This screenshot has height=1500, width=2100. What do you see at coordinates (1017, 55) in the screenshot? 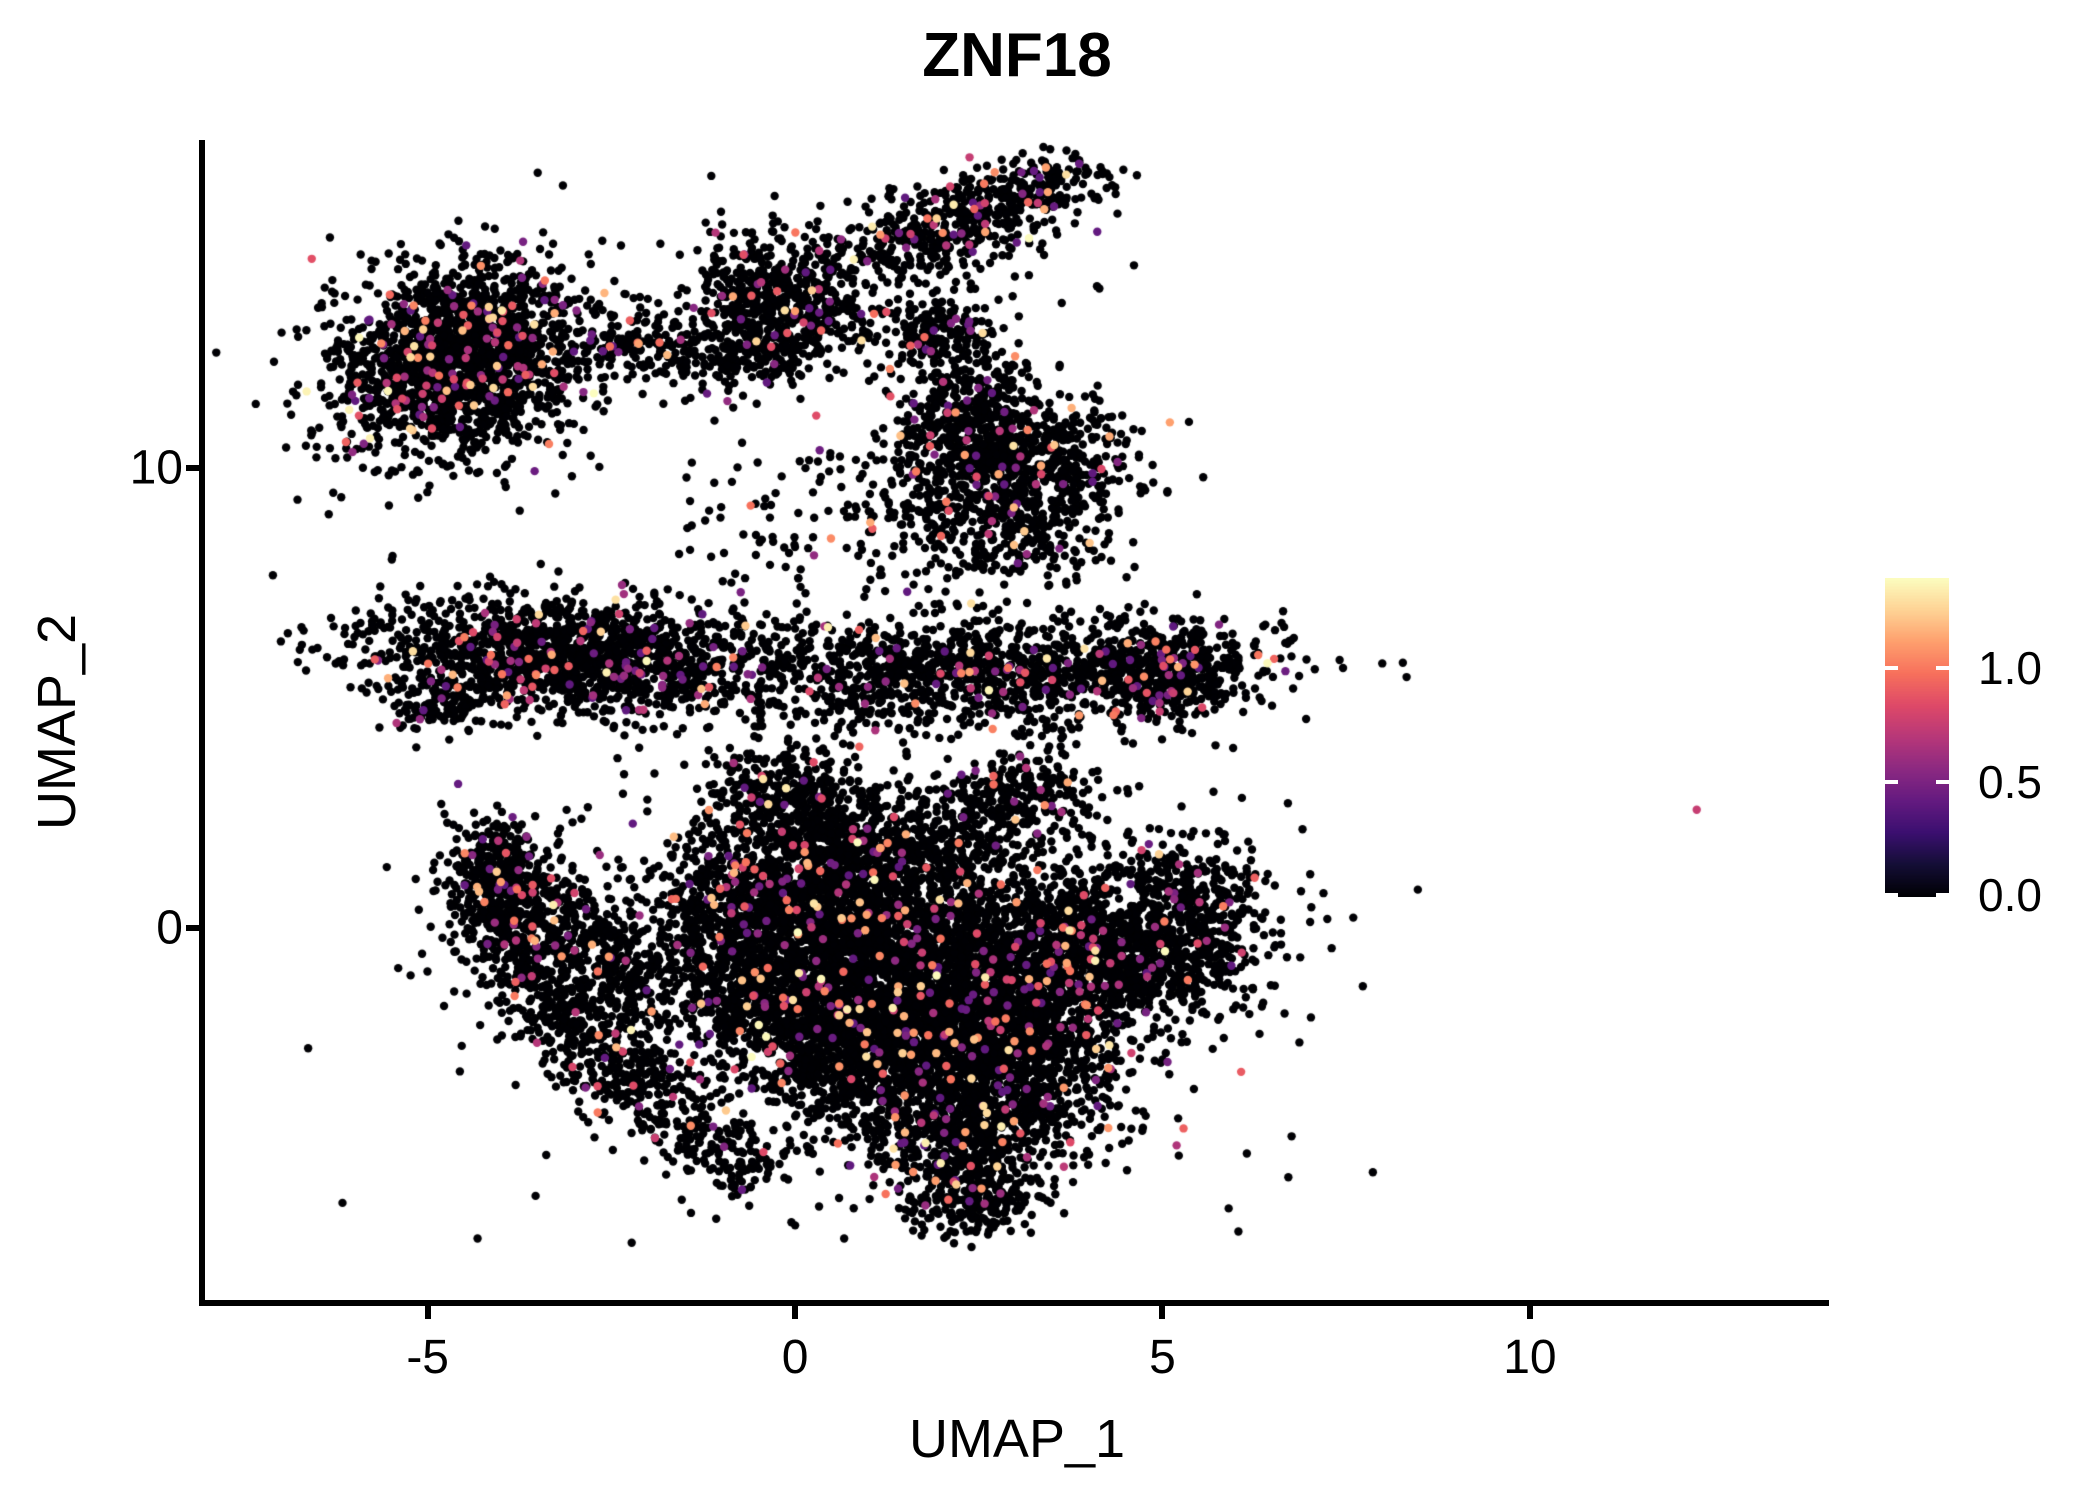
I see `plot-title: ZNF18` at bounding box center [1017, 55].